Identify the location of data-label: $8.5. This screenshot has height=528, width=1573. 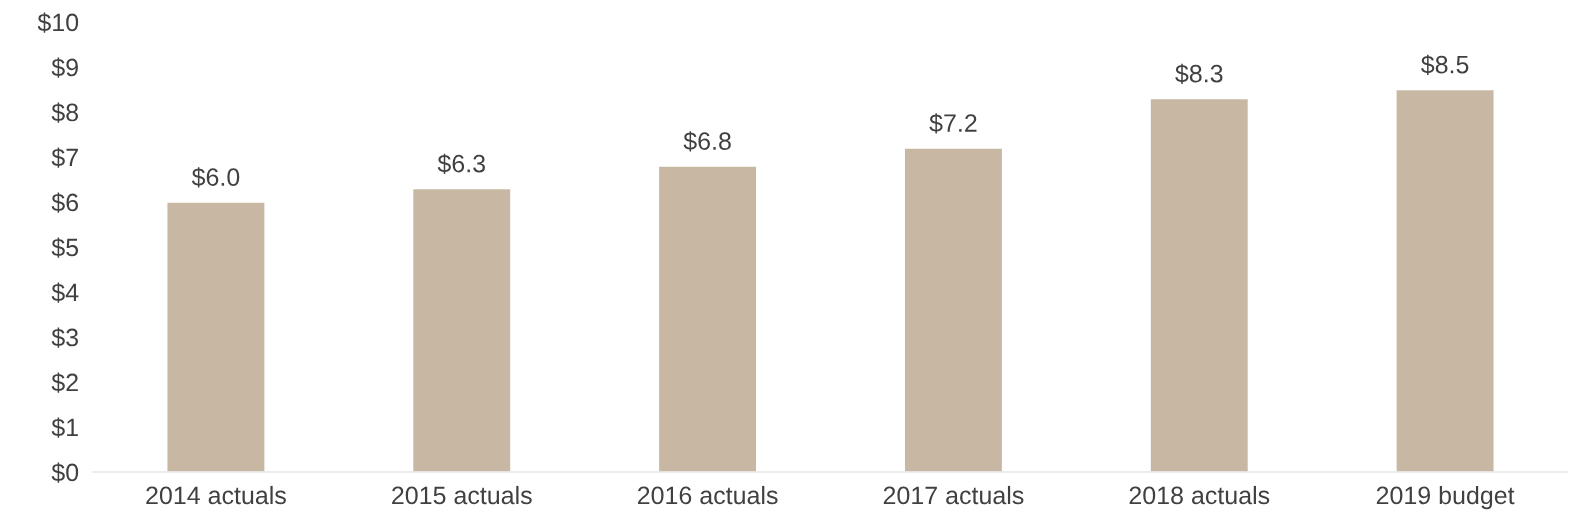
(1445, 64).